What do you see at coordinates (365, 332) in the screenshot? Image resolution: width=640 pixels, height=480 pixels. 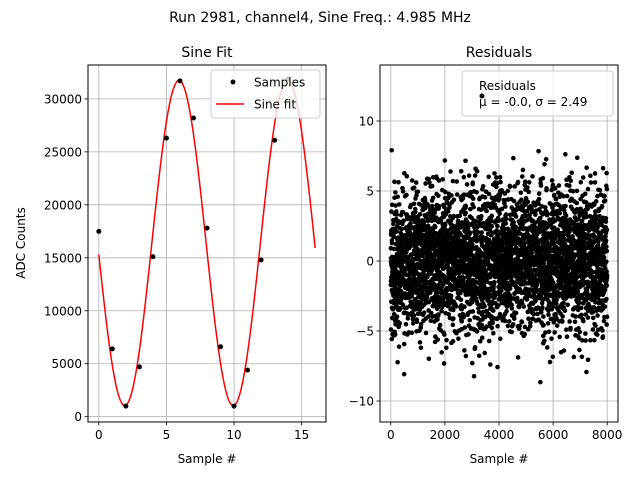 I see `p2-y-tick-label: −5` at bounding box center [365, 332].